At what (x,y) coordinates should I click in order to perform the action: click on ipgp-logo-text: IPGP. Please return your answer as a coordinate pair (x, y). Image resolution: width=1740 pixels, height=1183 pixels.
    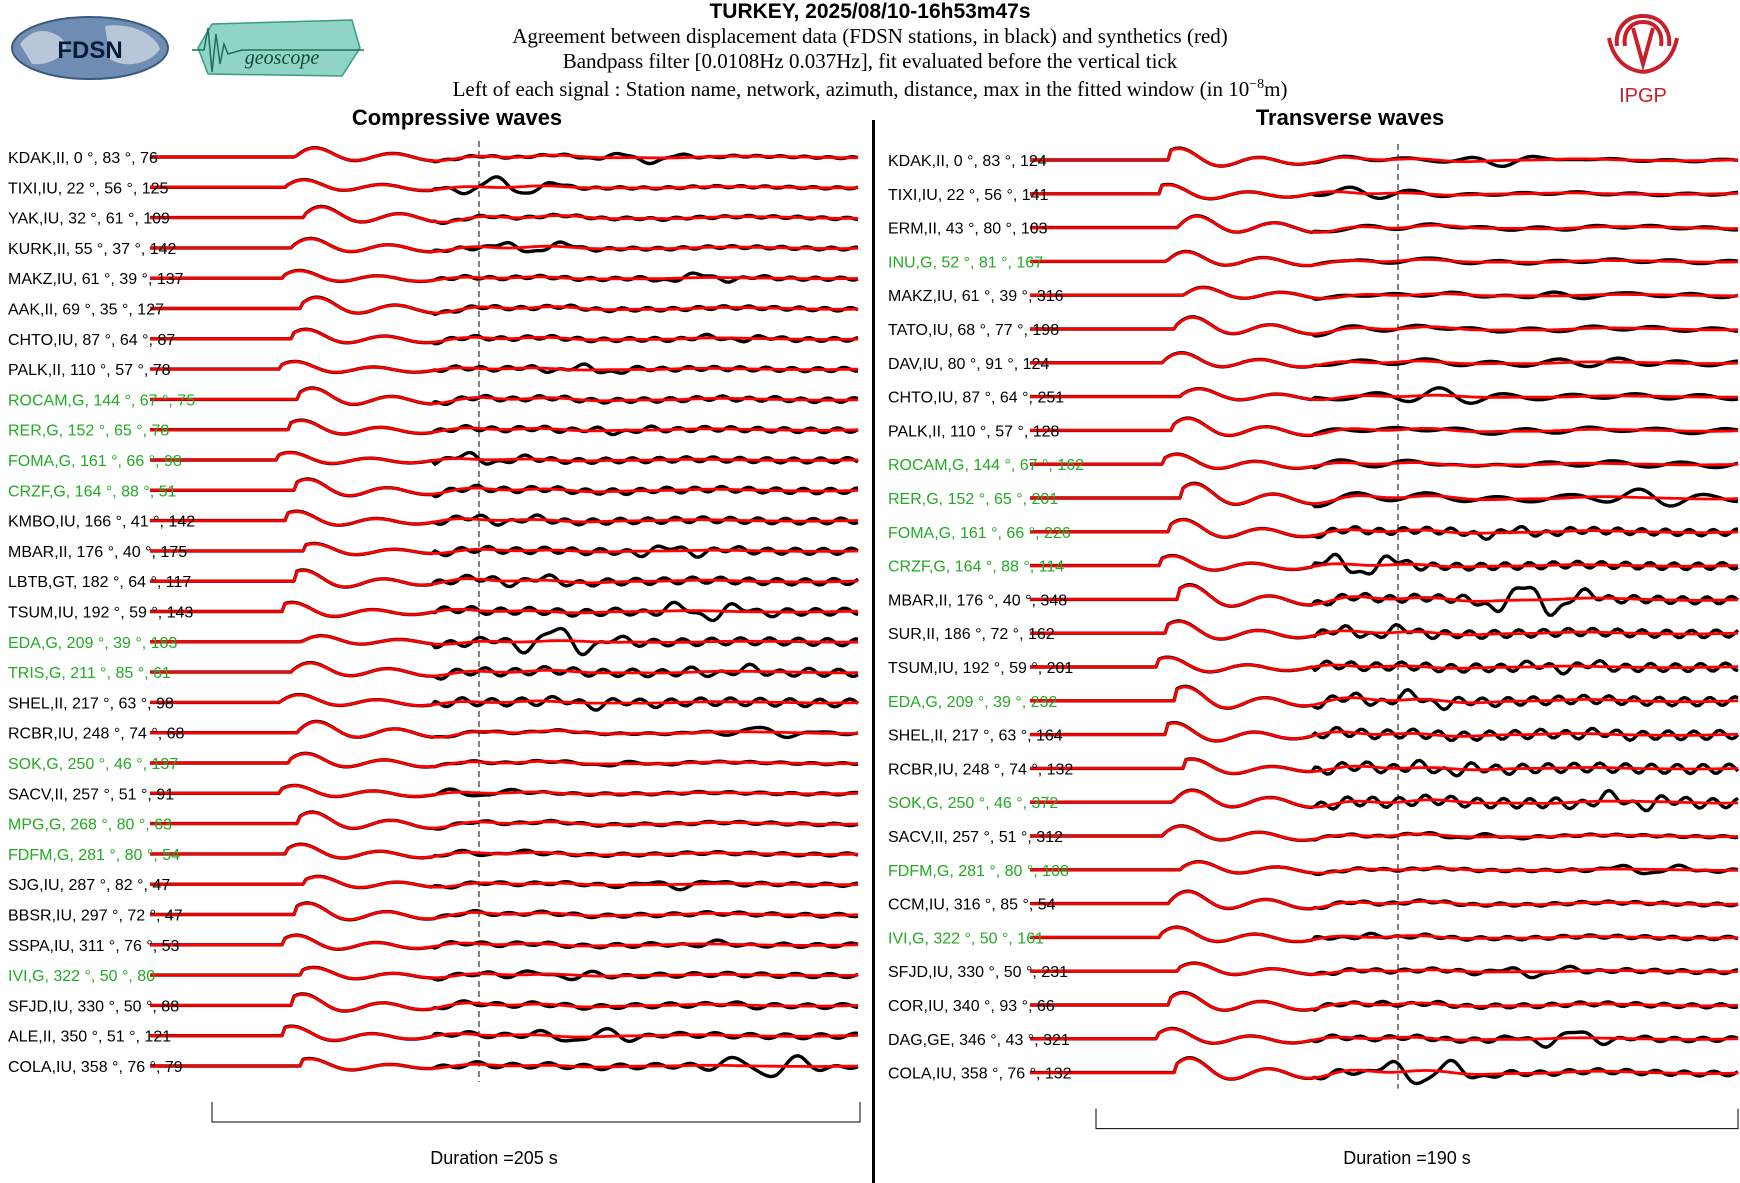
    Looking at the image, I should click on (1643, 96).